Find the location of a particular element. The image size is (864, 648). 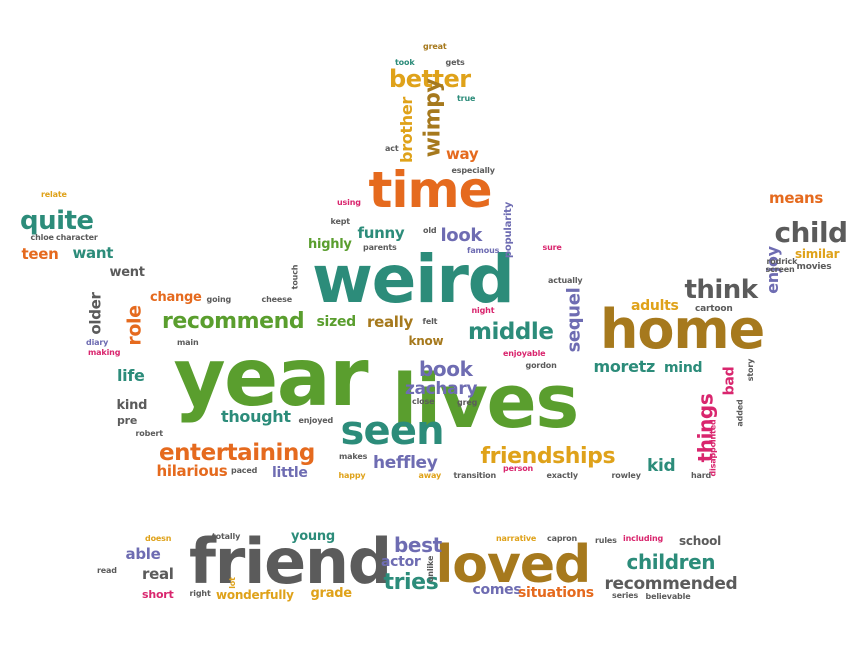

cloud-word-especially: especially is located at coordinates (473, 170).